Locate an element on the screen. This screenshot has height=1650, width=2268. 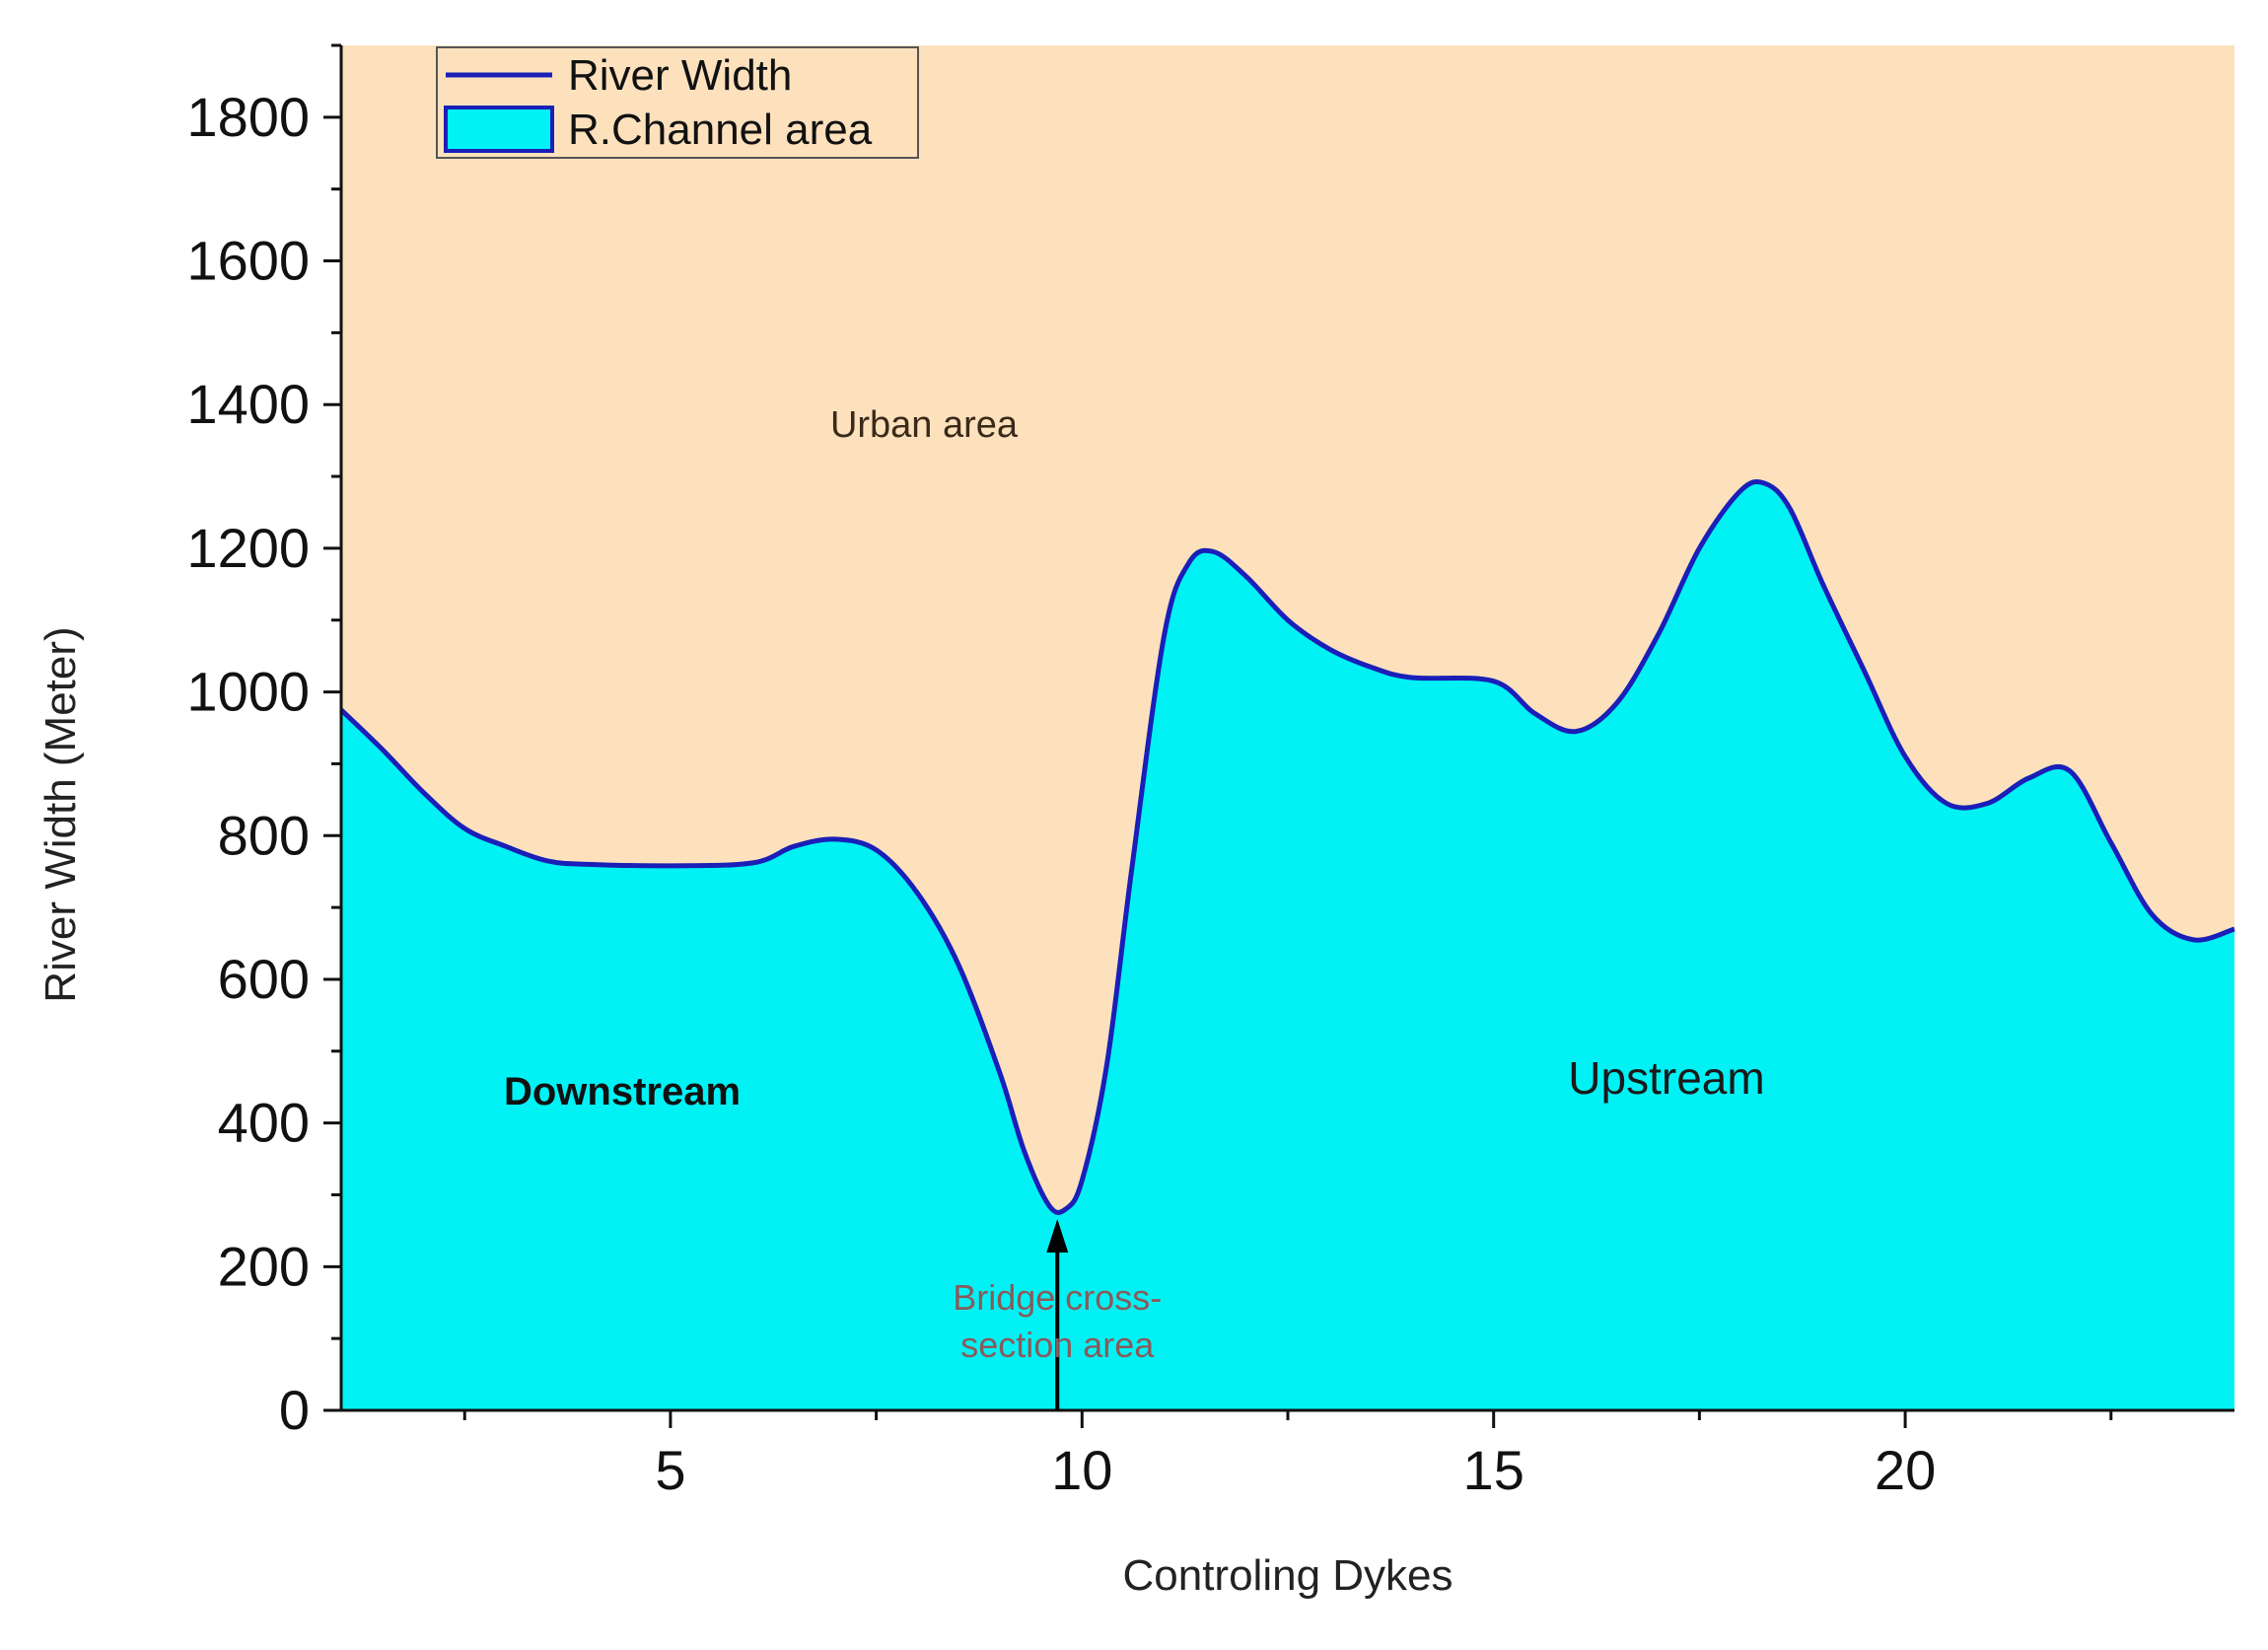
y-axis-title: River Width (Meter) is located at coordinates (61, 814).